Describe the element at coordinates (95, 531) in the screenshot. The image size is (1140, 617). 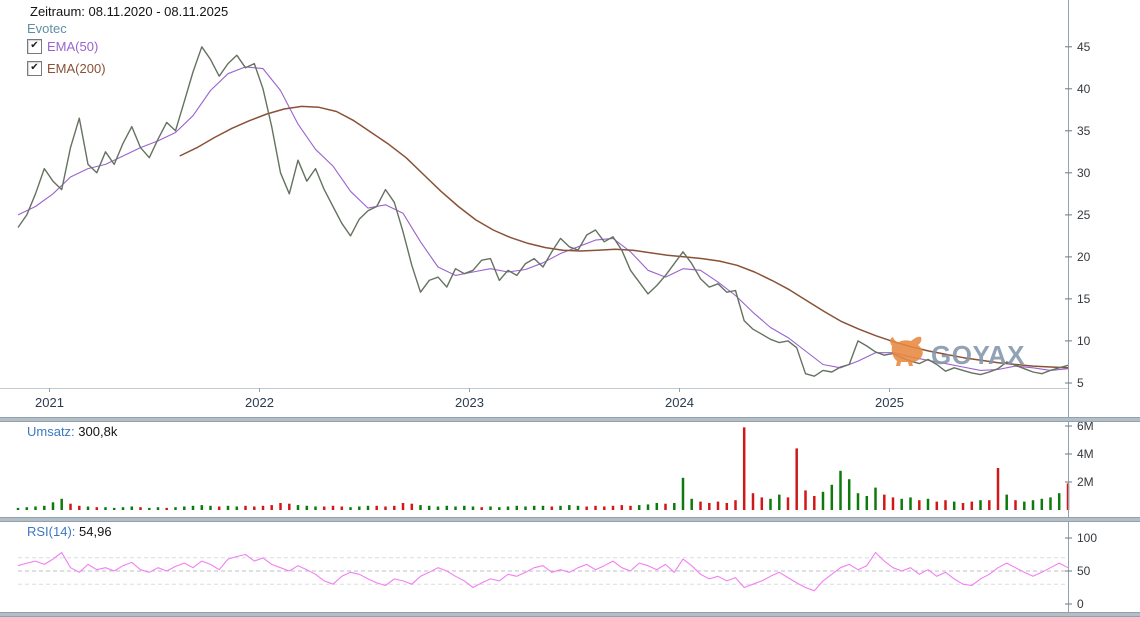
I see `rsi-value: 54,96` at that location.